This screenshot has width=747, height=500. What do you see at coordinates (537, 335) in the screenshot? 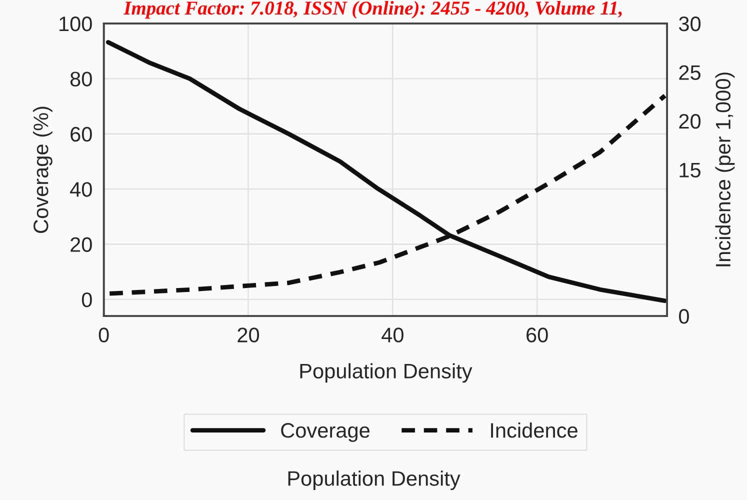
I see `x-tick-label: 60` at bounding box center [537, 335].